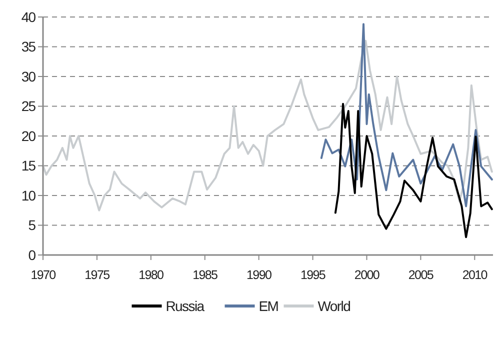 This screenshot has width=500, height=338. What do you see at coordinates (28, 166) in the screenshot?
I see `y-tick-label: 15` at bounding box center [28, 166].